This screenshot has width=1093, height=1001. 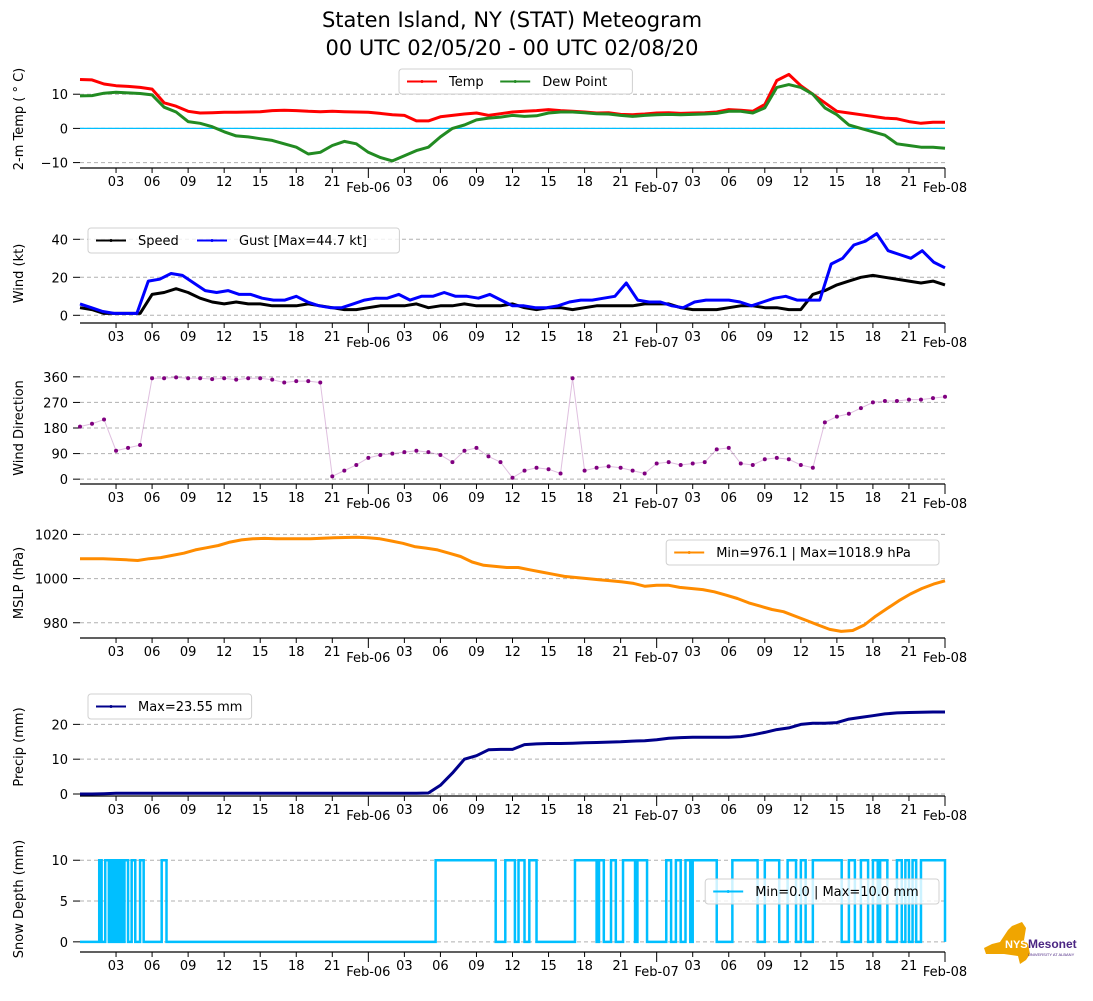 I want to click on y-tick-label: 180, so click(x=55, y=429).